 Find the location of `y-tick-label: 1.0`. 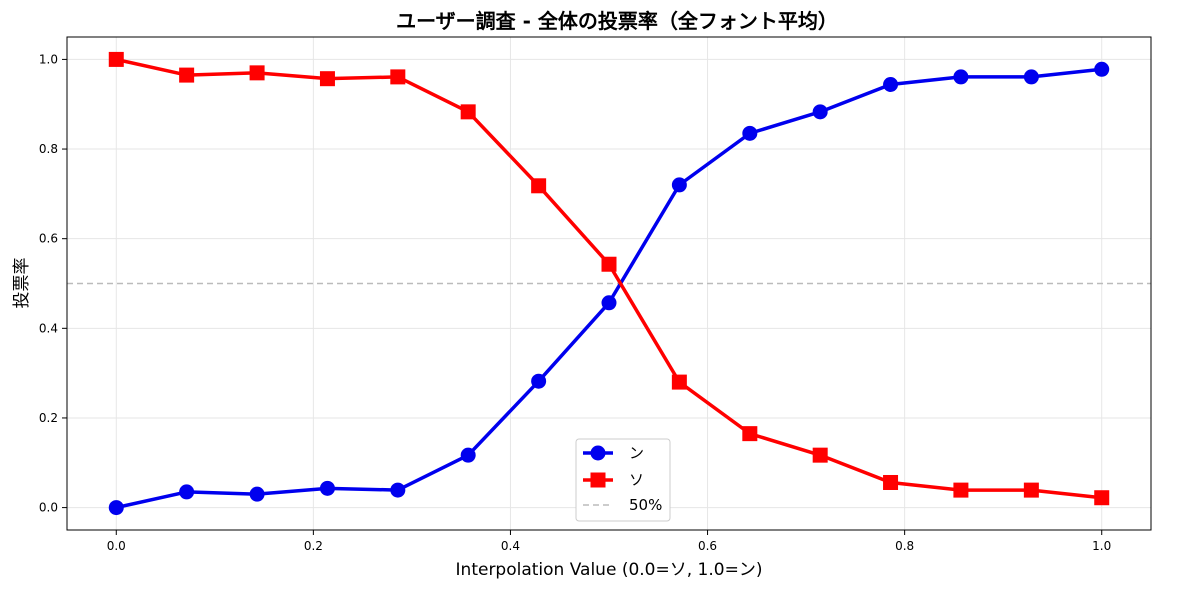

y-tick-label: 1.0 is located at coordinates (48, 59).